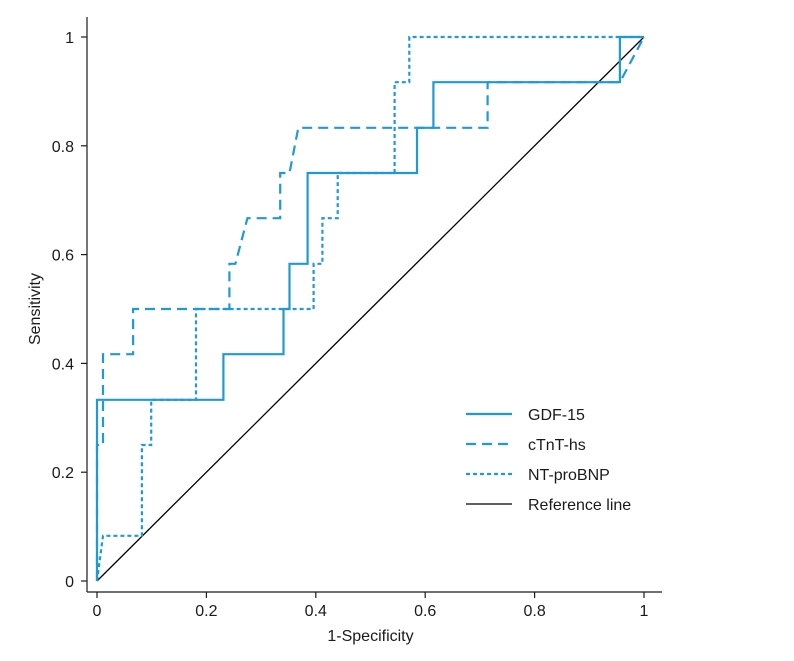  I want to click on legend-label: GDF-15, so click(556, 415).